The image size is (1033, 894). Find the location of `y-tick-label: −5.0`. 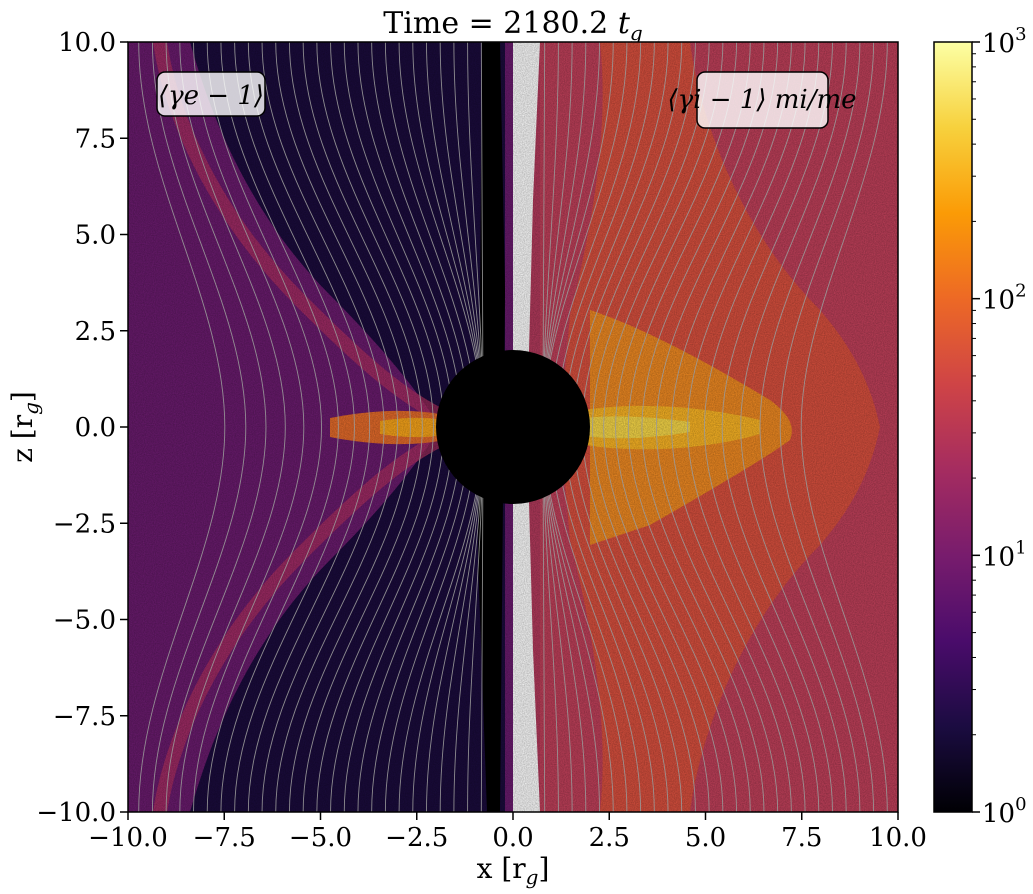

y-tick-label: −5.0 is located at coordinates (84, 621).